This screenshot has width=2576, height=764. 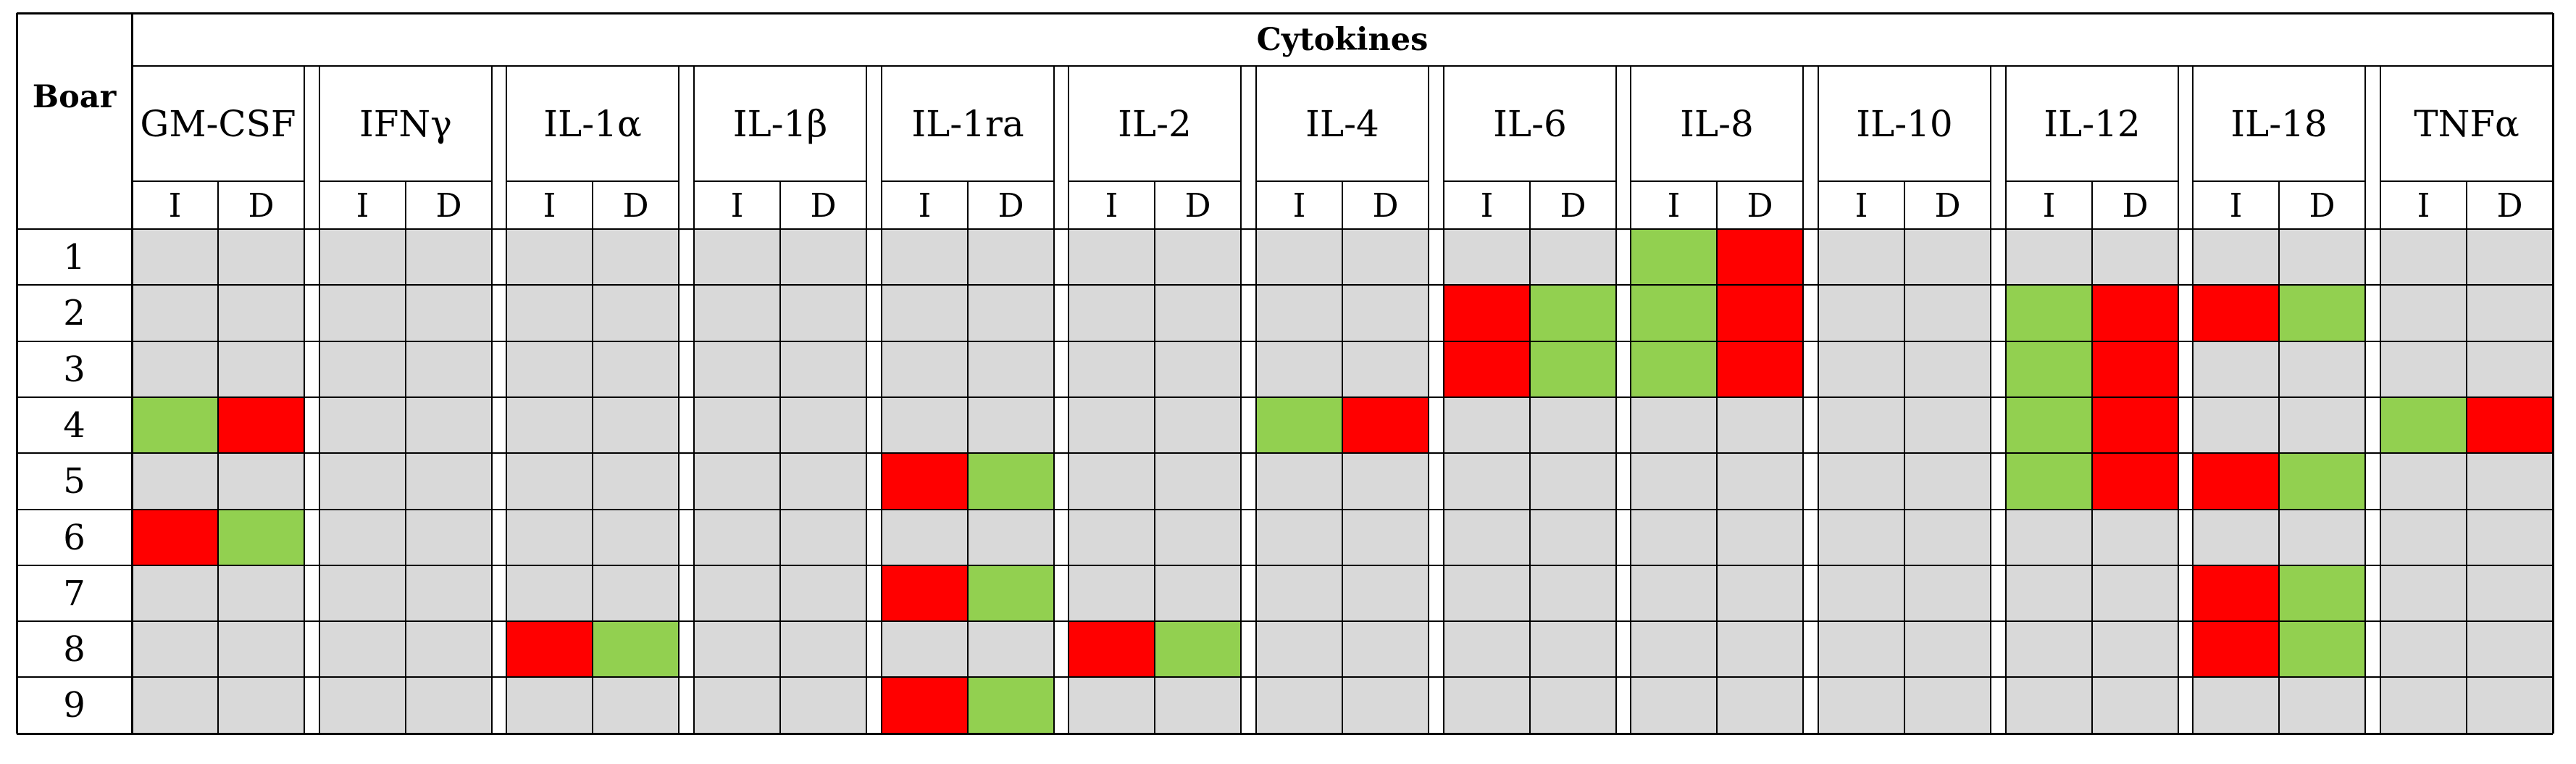 What do you see at coordinates (592, 124) in the screenshot?
I see `cytokine-name: IL-1α` at bounding box center [592, 124].